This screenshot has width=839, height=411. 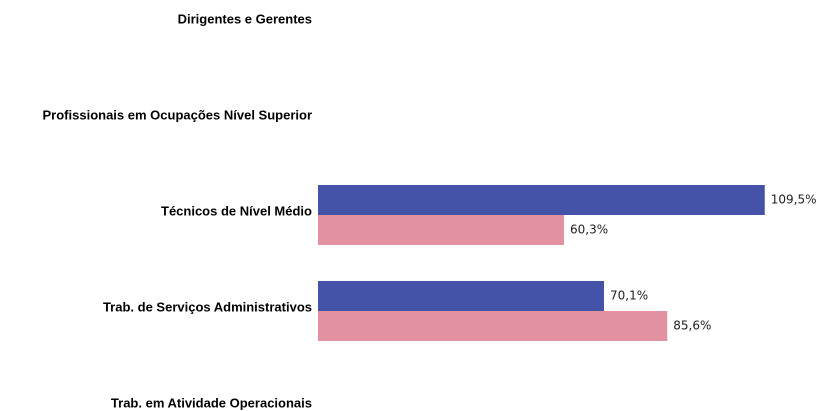 I want to click on value-label: 70,1%, so click(x=629, y=296).